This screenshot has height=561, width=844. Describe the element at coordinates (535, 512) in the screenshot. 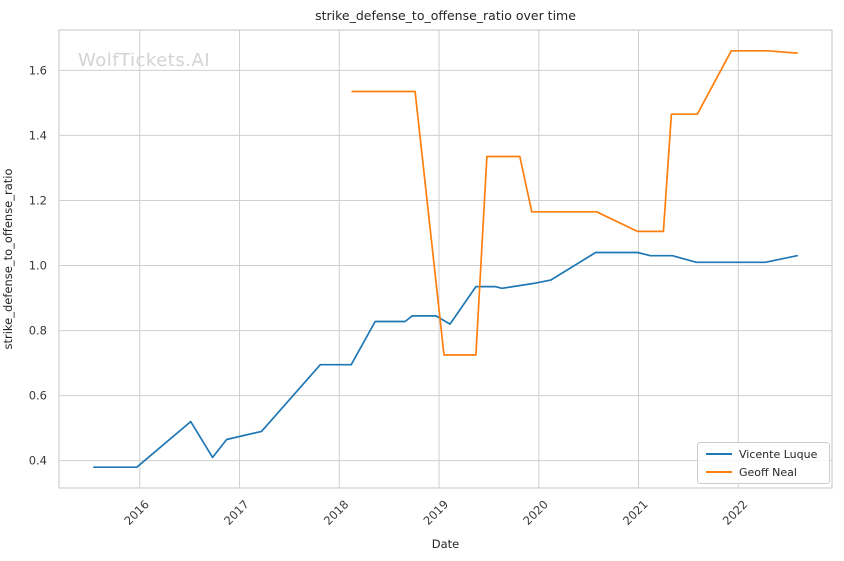

I see `x-tick-label: 2020` at that location.